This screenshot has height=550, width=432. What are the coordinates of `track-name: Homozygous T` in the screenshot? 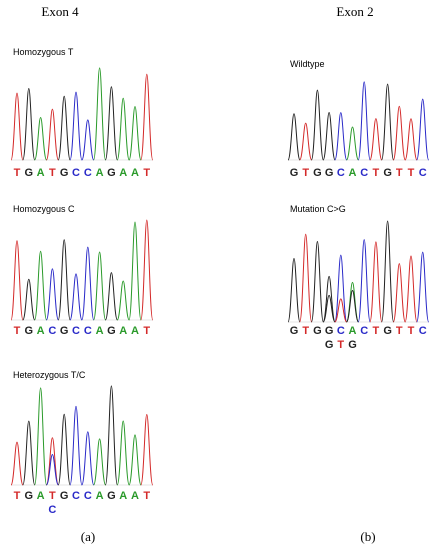 It's located at (43, 52).